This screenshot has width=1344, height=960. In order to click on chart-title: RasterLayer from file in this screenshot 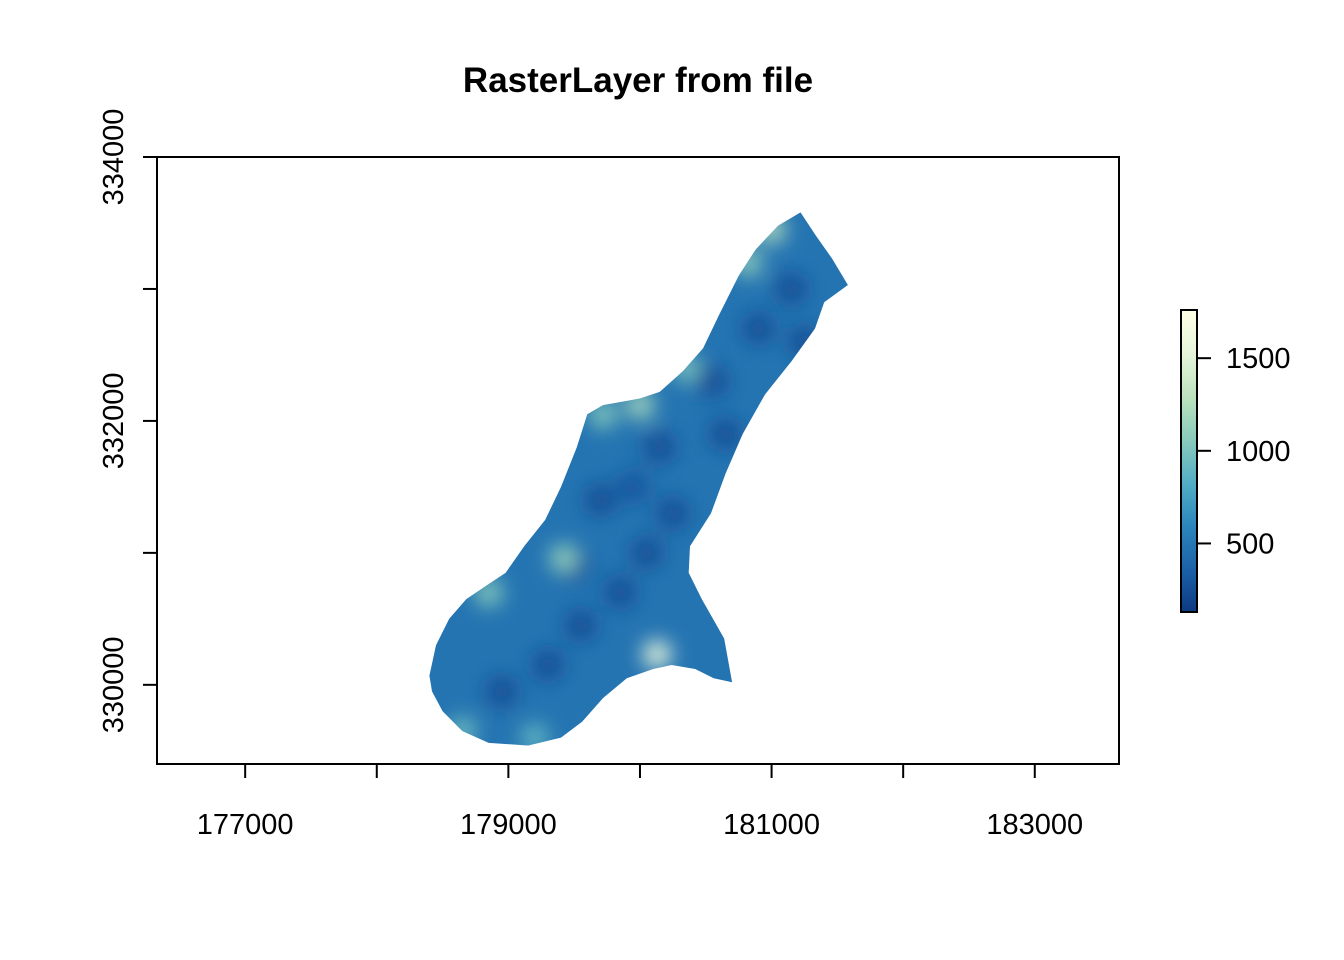, I will do `click(638, 80)`.